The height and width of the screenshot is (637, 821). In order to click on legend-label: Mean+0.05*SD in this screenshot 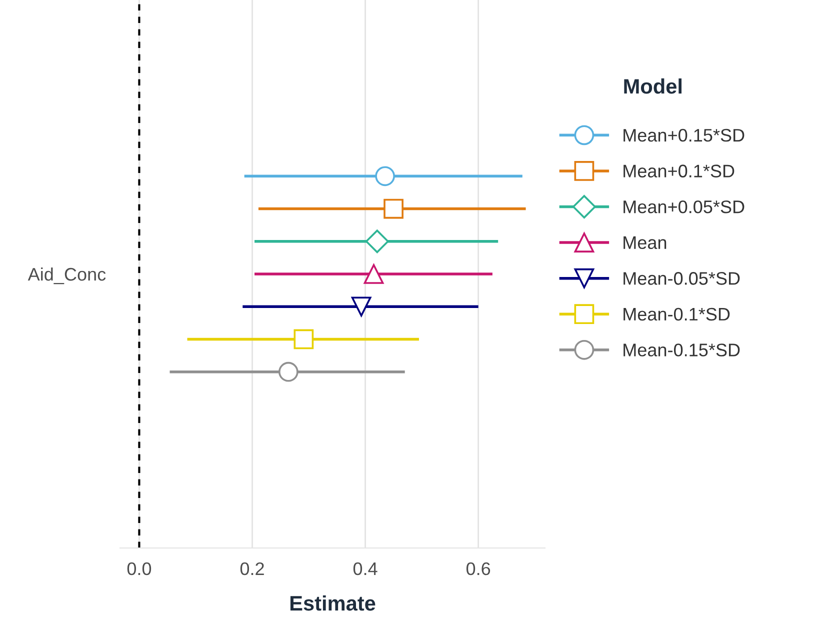, I will do `click(684, 207)`.